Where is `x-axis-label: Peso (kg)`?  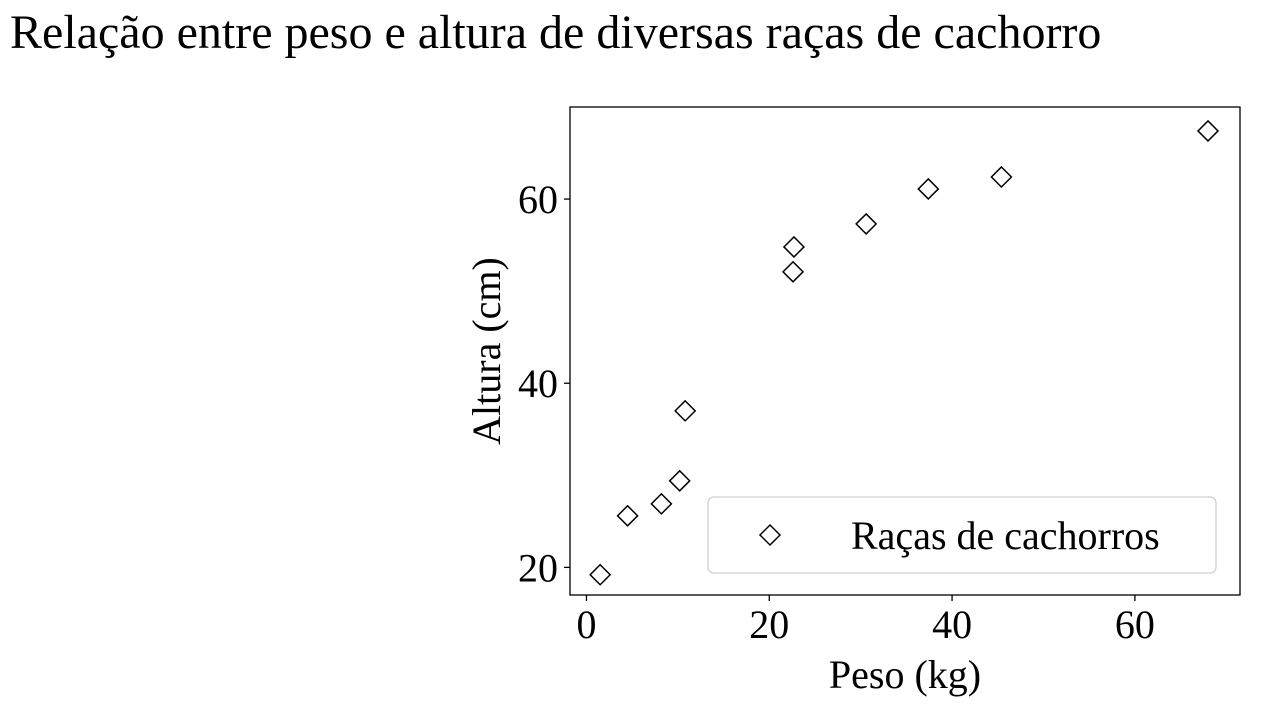 x-axis-label: Peso (kg) is located at coordinates (905, 674).